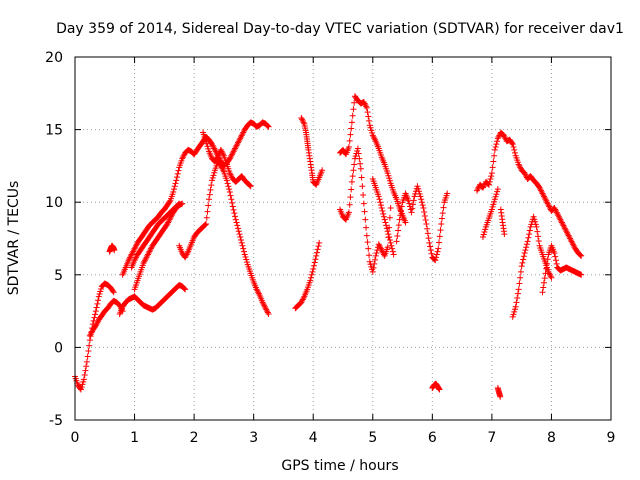  Describe the element at coordinates (58, 276) in the screenshot. I see `y-tick-label: 5` at that location.